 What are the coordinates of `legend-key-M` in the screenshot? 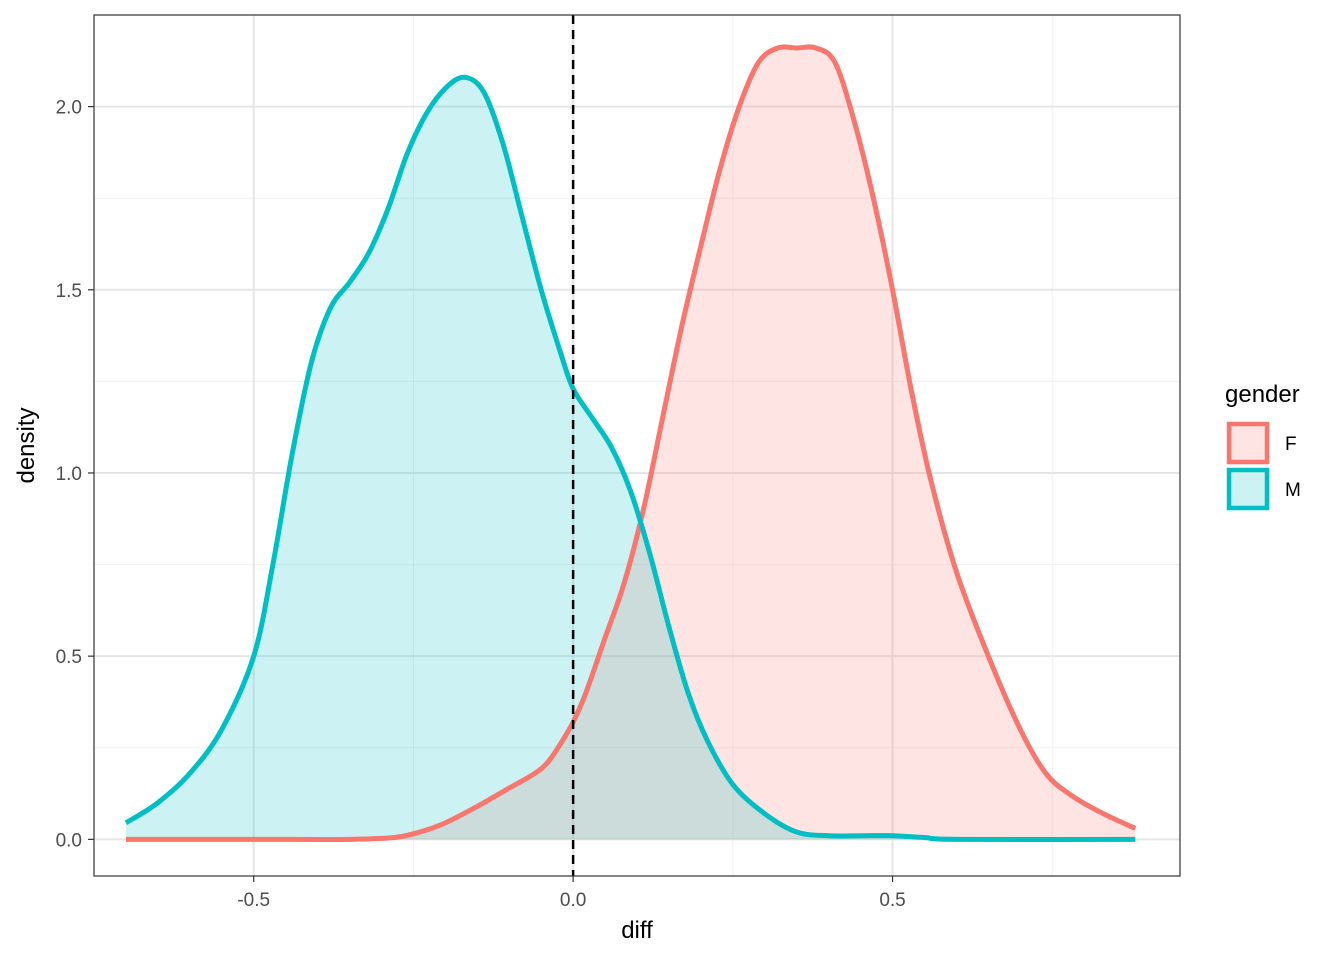 It's located at (1248, 489).